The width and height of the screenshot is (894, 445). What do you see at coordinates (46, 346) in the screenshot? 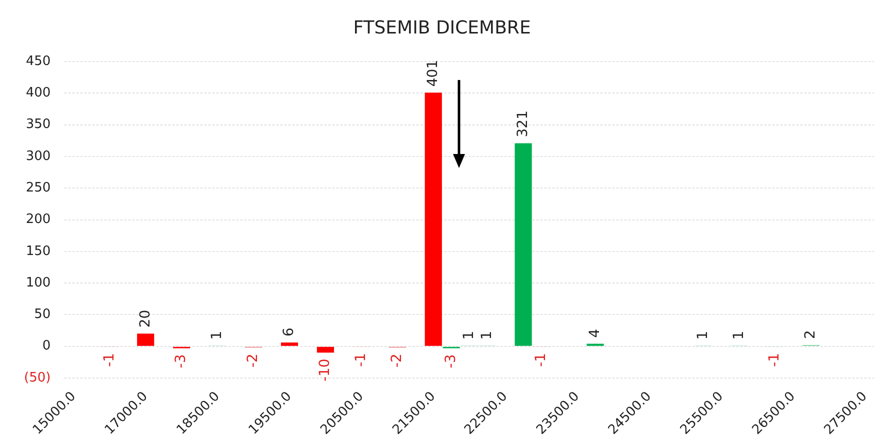
I see `y-tick-label: 0` at bounding box center [46, 346].